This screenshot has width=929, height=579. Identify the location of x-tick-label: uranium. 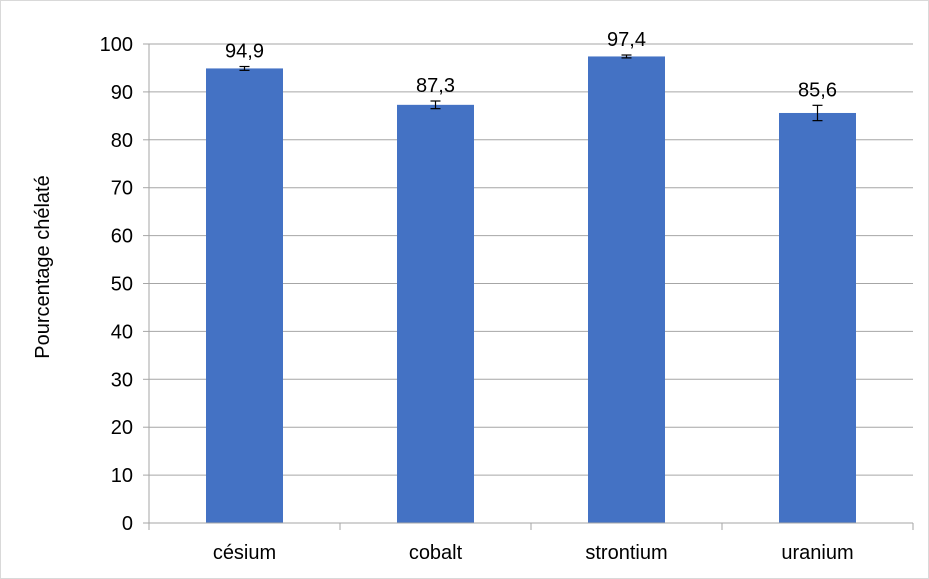
(817, 553).